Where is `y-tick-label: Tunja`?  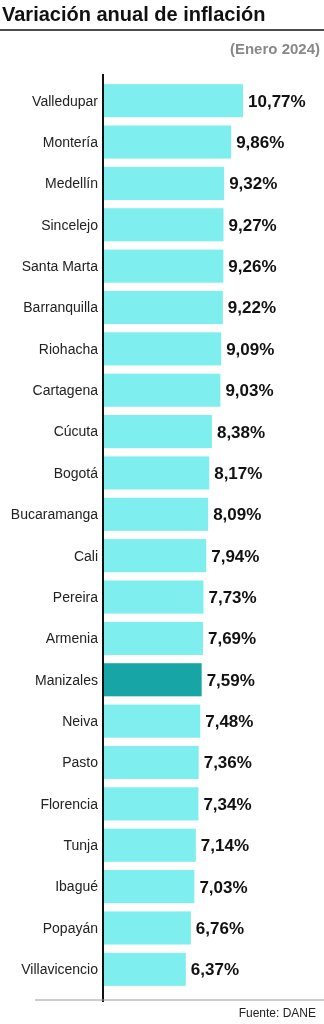
y-tick-label: Tunja is located at coordinates (81, 845).